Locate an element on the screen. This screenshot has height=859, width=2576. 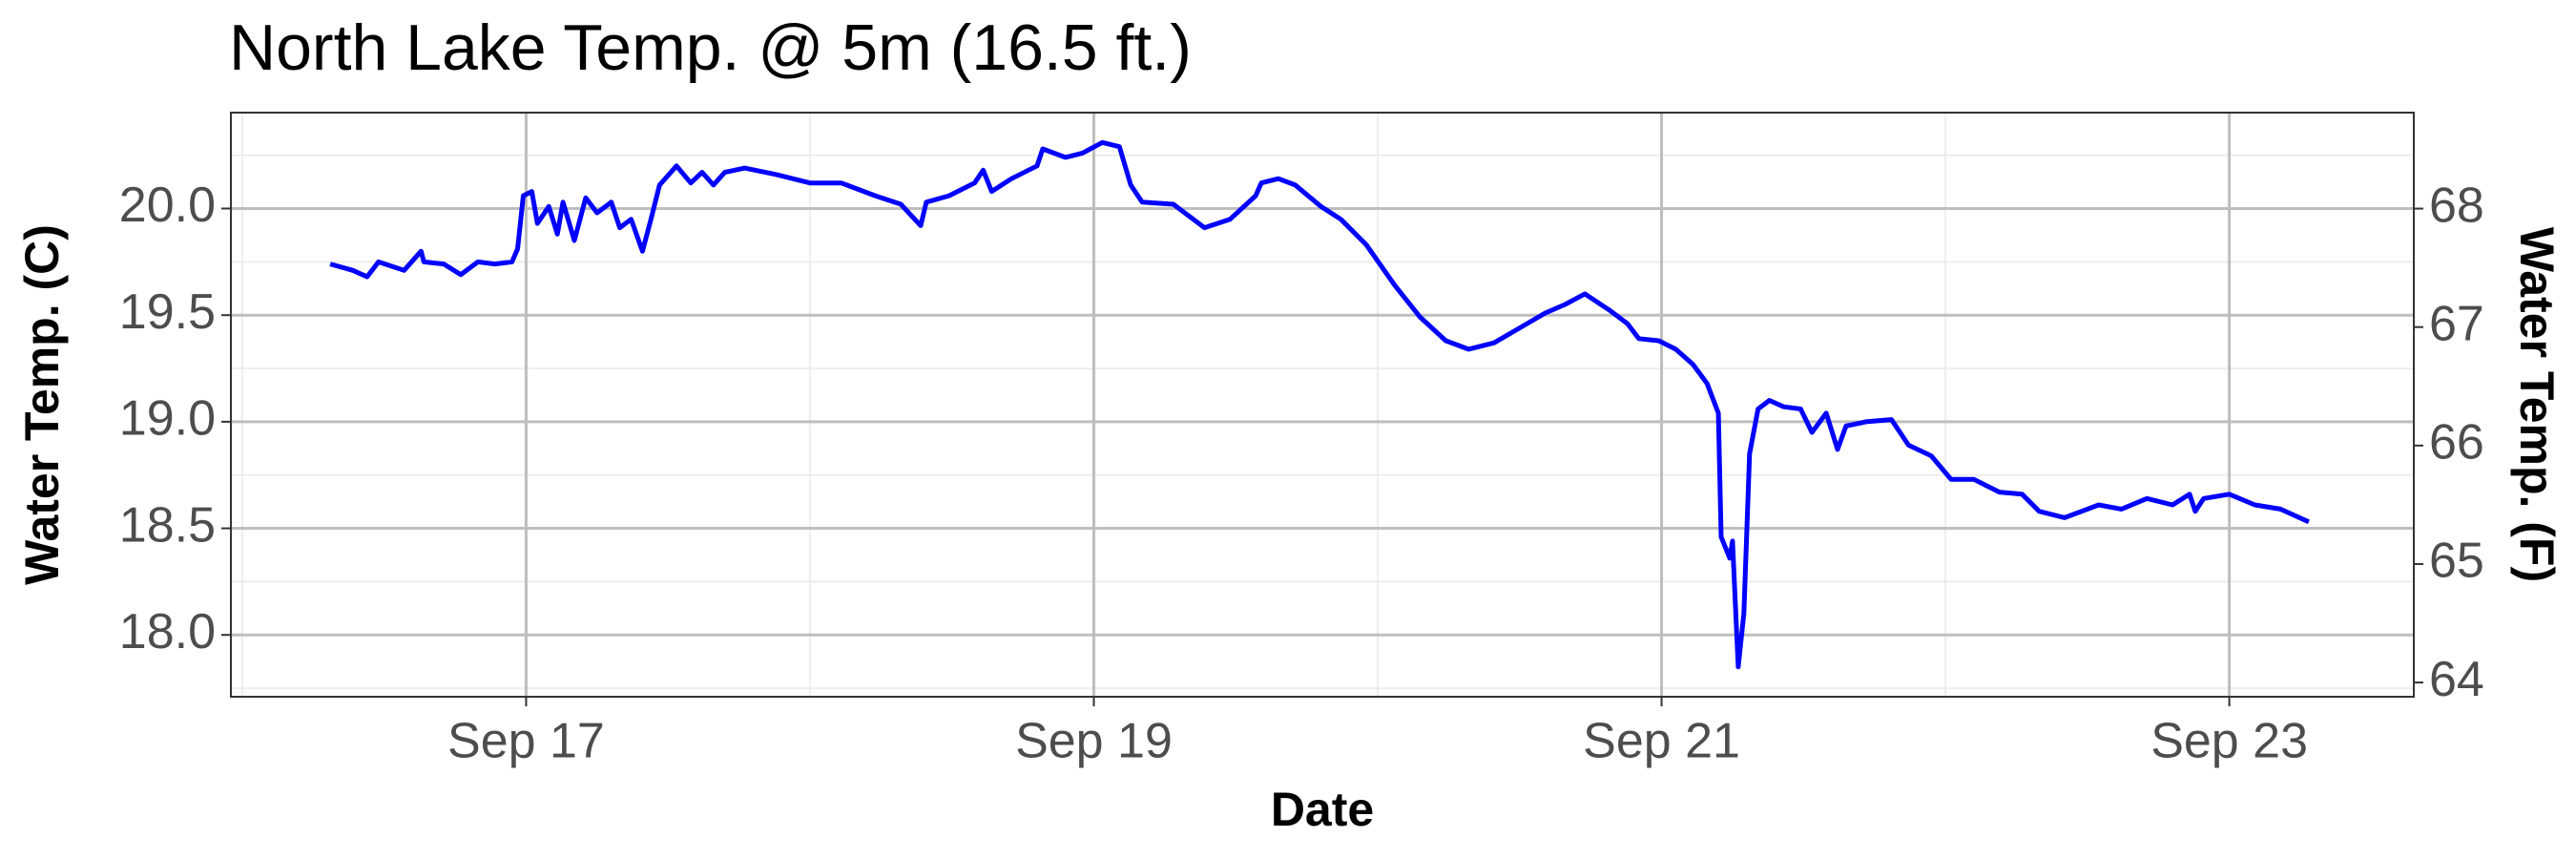
y-tick-label: 19.0 is located at coordinates (167, 419).